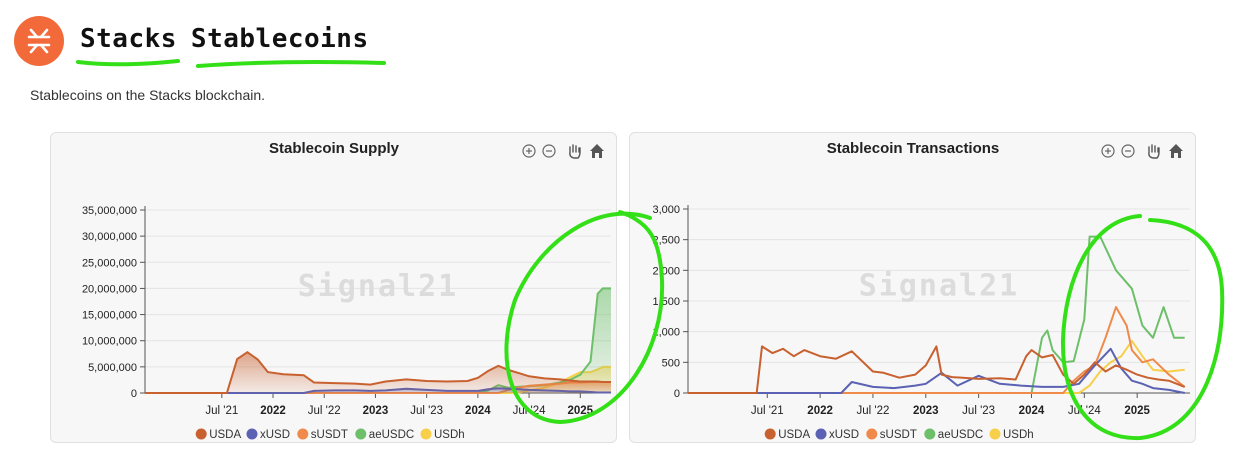 Image resolution: width=1238 pixels, height=449 pixels. I want to click on chart-title: Stablecoin Transactions, so click(913, 148).